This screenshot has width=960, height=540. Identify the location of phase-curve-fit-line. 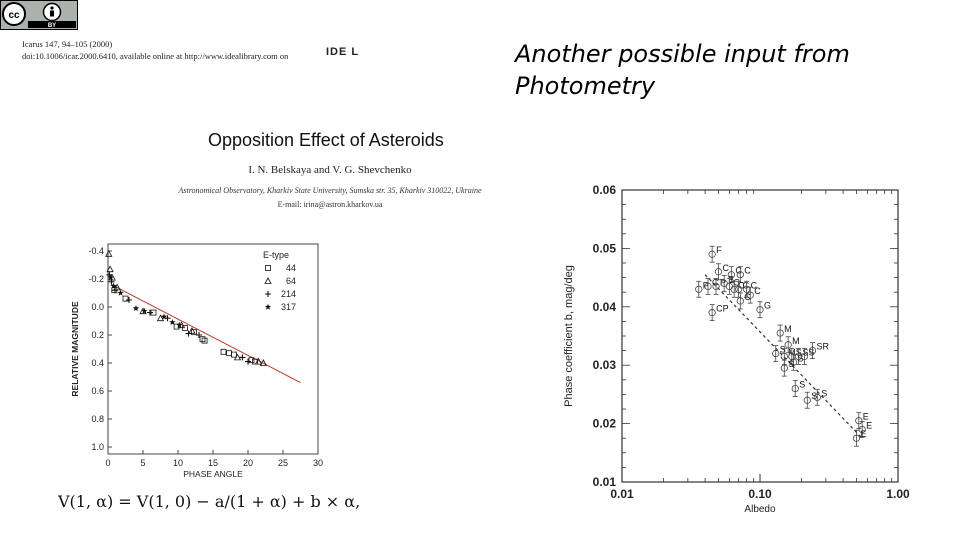
(206, 334).